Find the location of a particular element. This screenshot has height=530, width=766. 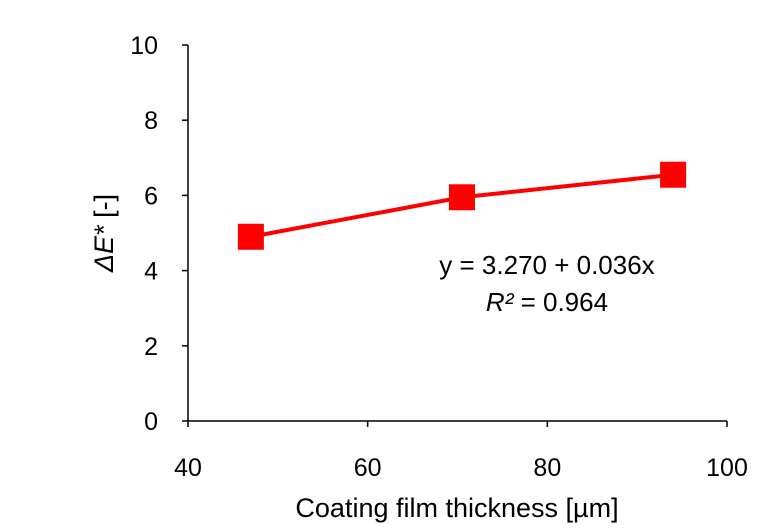

y-tick-label: 4 is located at coordinates (151, 272).